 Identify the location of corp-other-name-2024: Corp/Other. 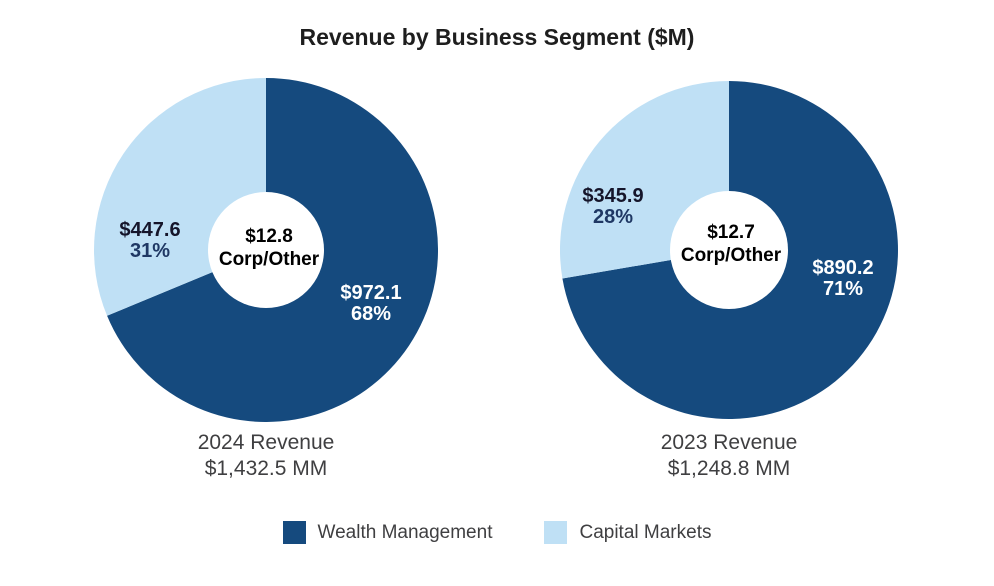
(269, 259).